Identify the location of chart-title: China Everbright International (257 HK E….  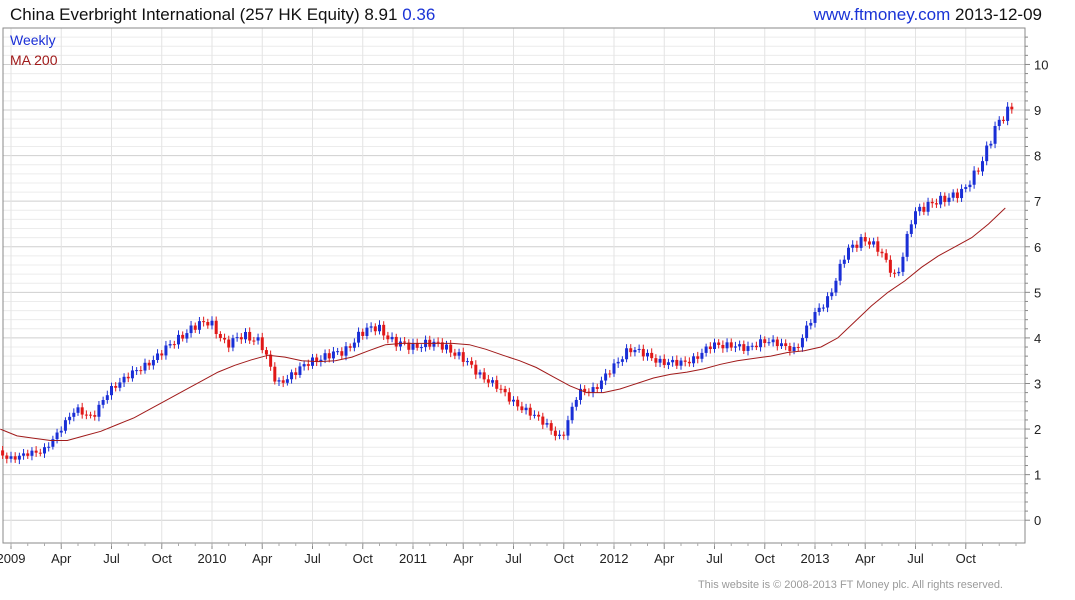
(222, 15).